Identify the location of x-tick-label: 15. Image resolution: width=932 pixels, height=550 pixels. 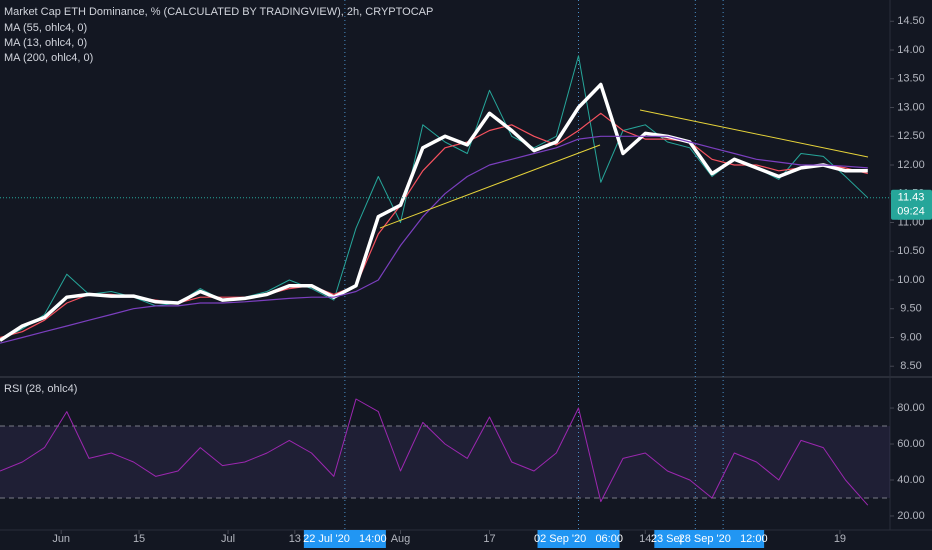
(139, 539).